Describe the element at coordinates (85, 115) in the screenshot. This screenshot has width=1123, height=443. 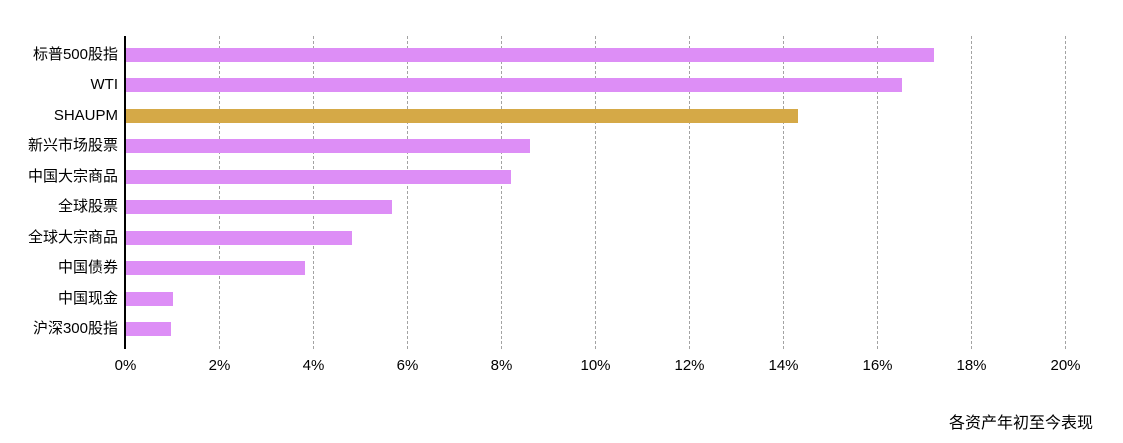
I see `category-label: SHAUPM` at that location.